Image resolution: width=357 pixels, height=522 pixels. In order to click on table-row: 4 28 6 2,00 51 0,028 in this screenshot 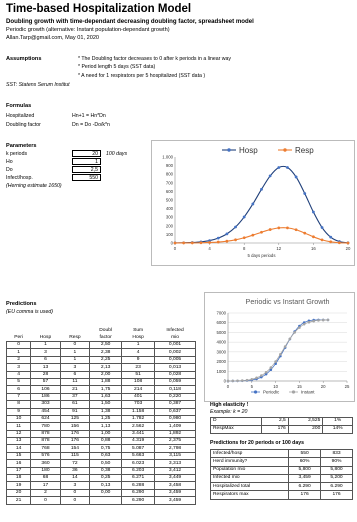, I will do `click(100, 374)`.